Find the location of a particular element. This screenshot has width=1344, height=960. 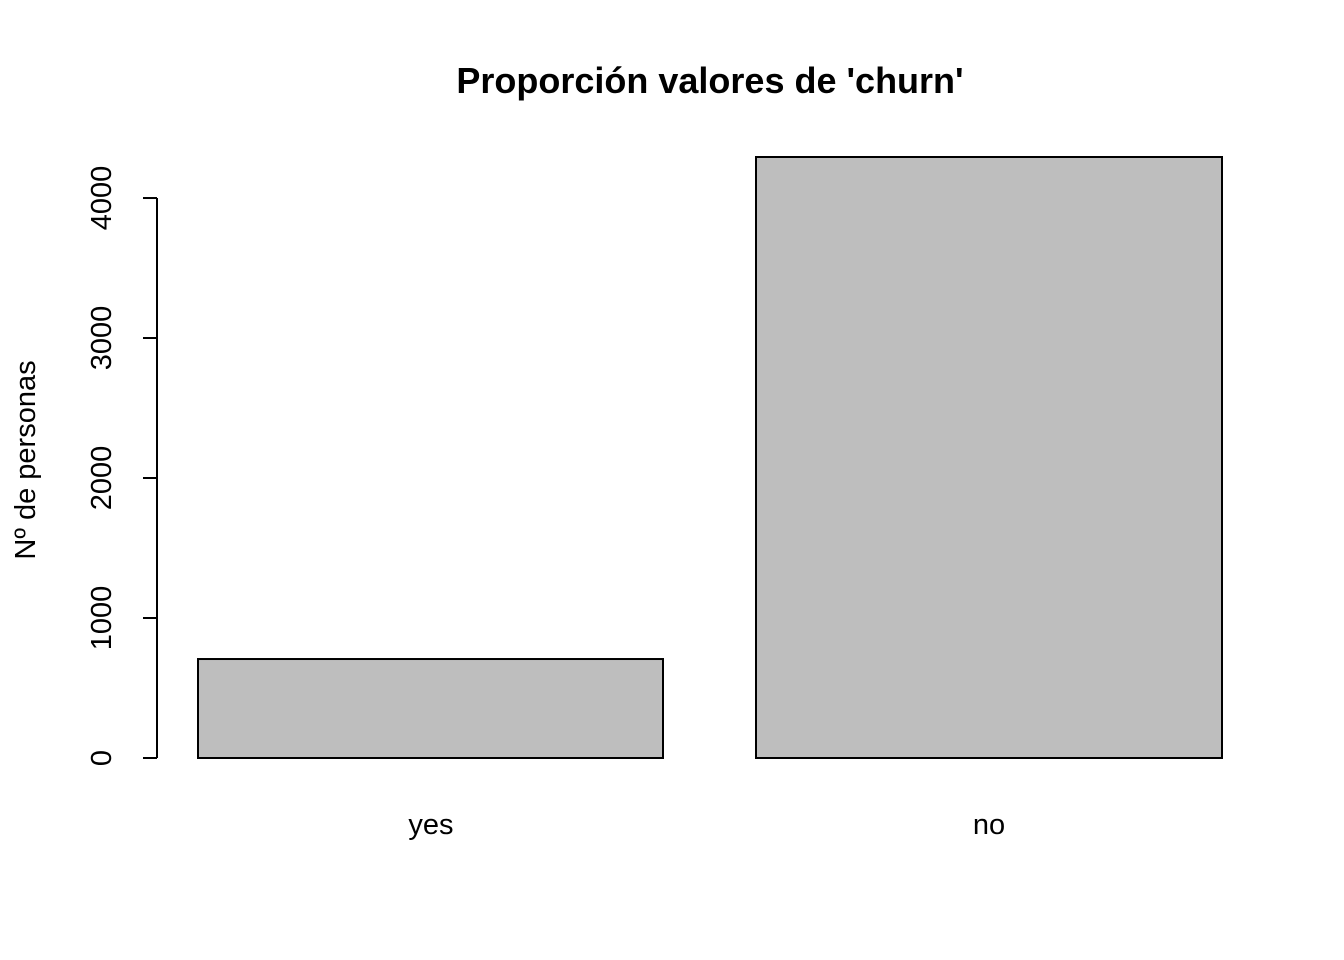

bar-yes is located at coordinates (430, 709).